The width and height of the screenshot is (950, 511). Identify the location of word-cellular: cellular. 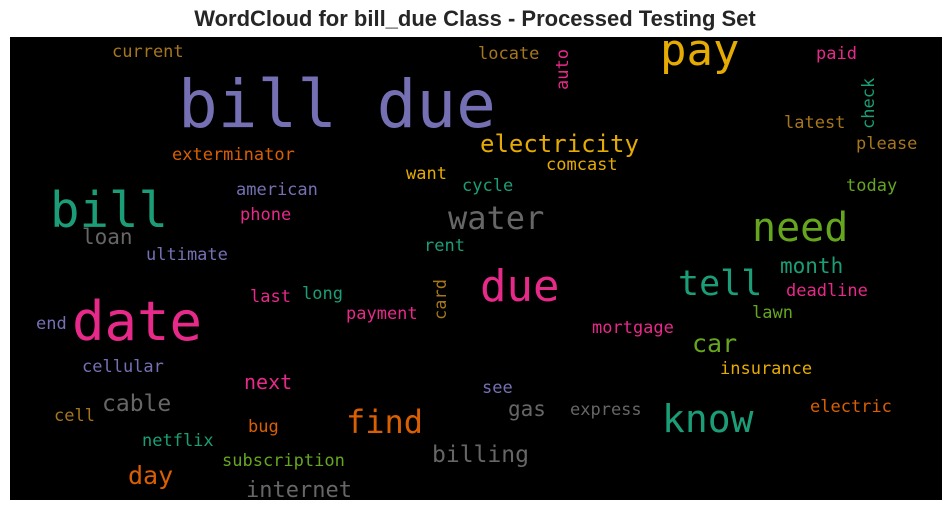
(123, 367).